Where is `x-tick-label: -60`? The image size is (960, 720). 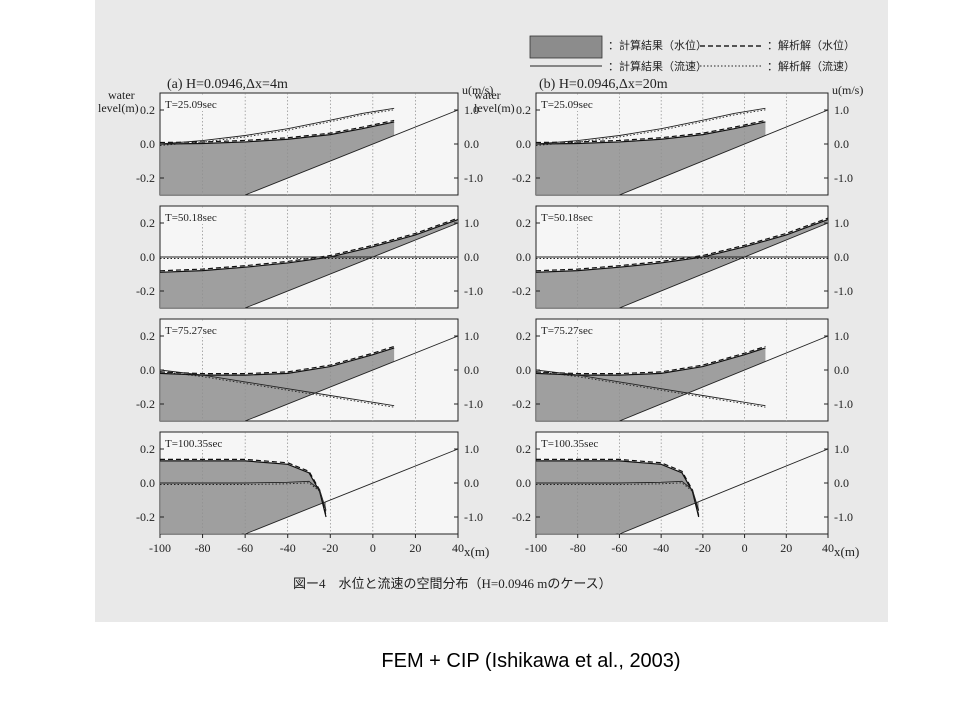 x-tick-label: -60 is located at coordinates (245, 548).